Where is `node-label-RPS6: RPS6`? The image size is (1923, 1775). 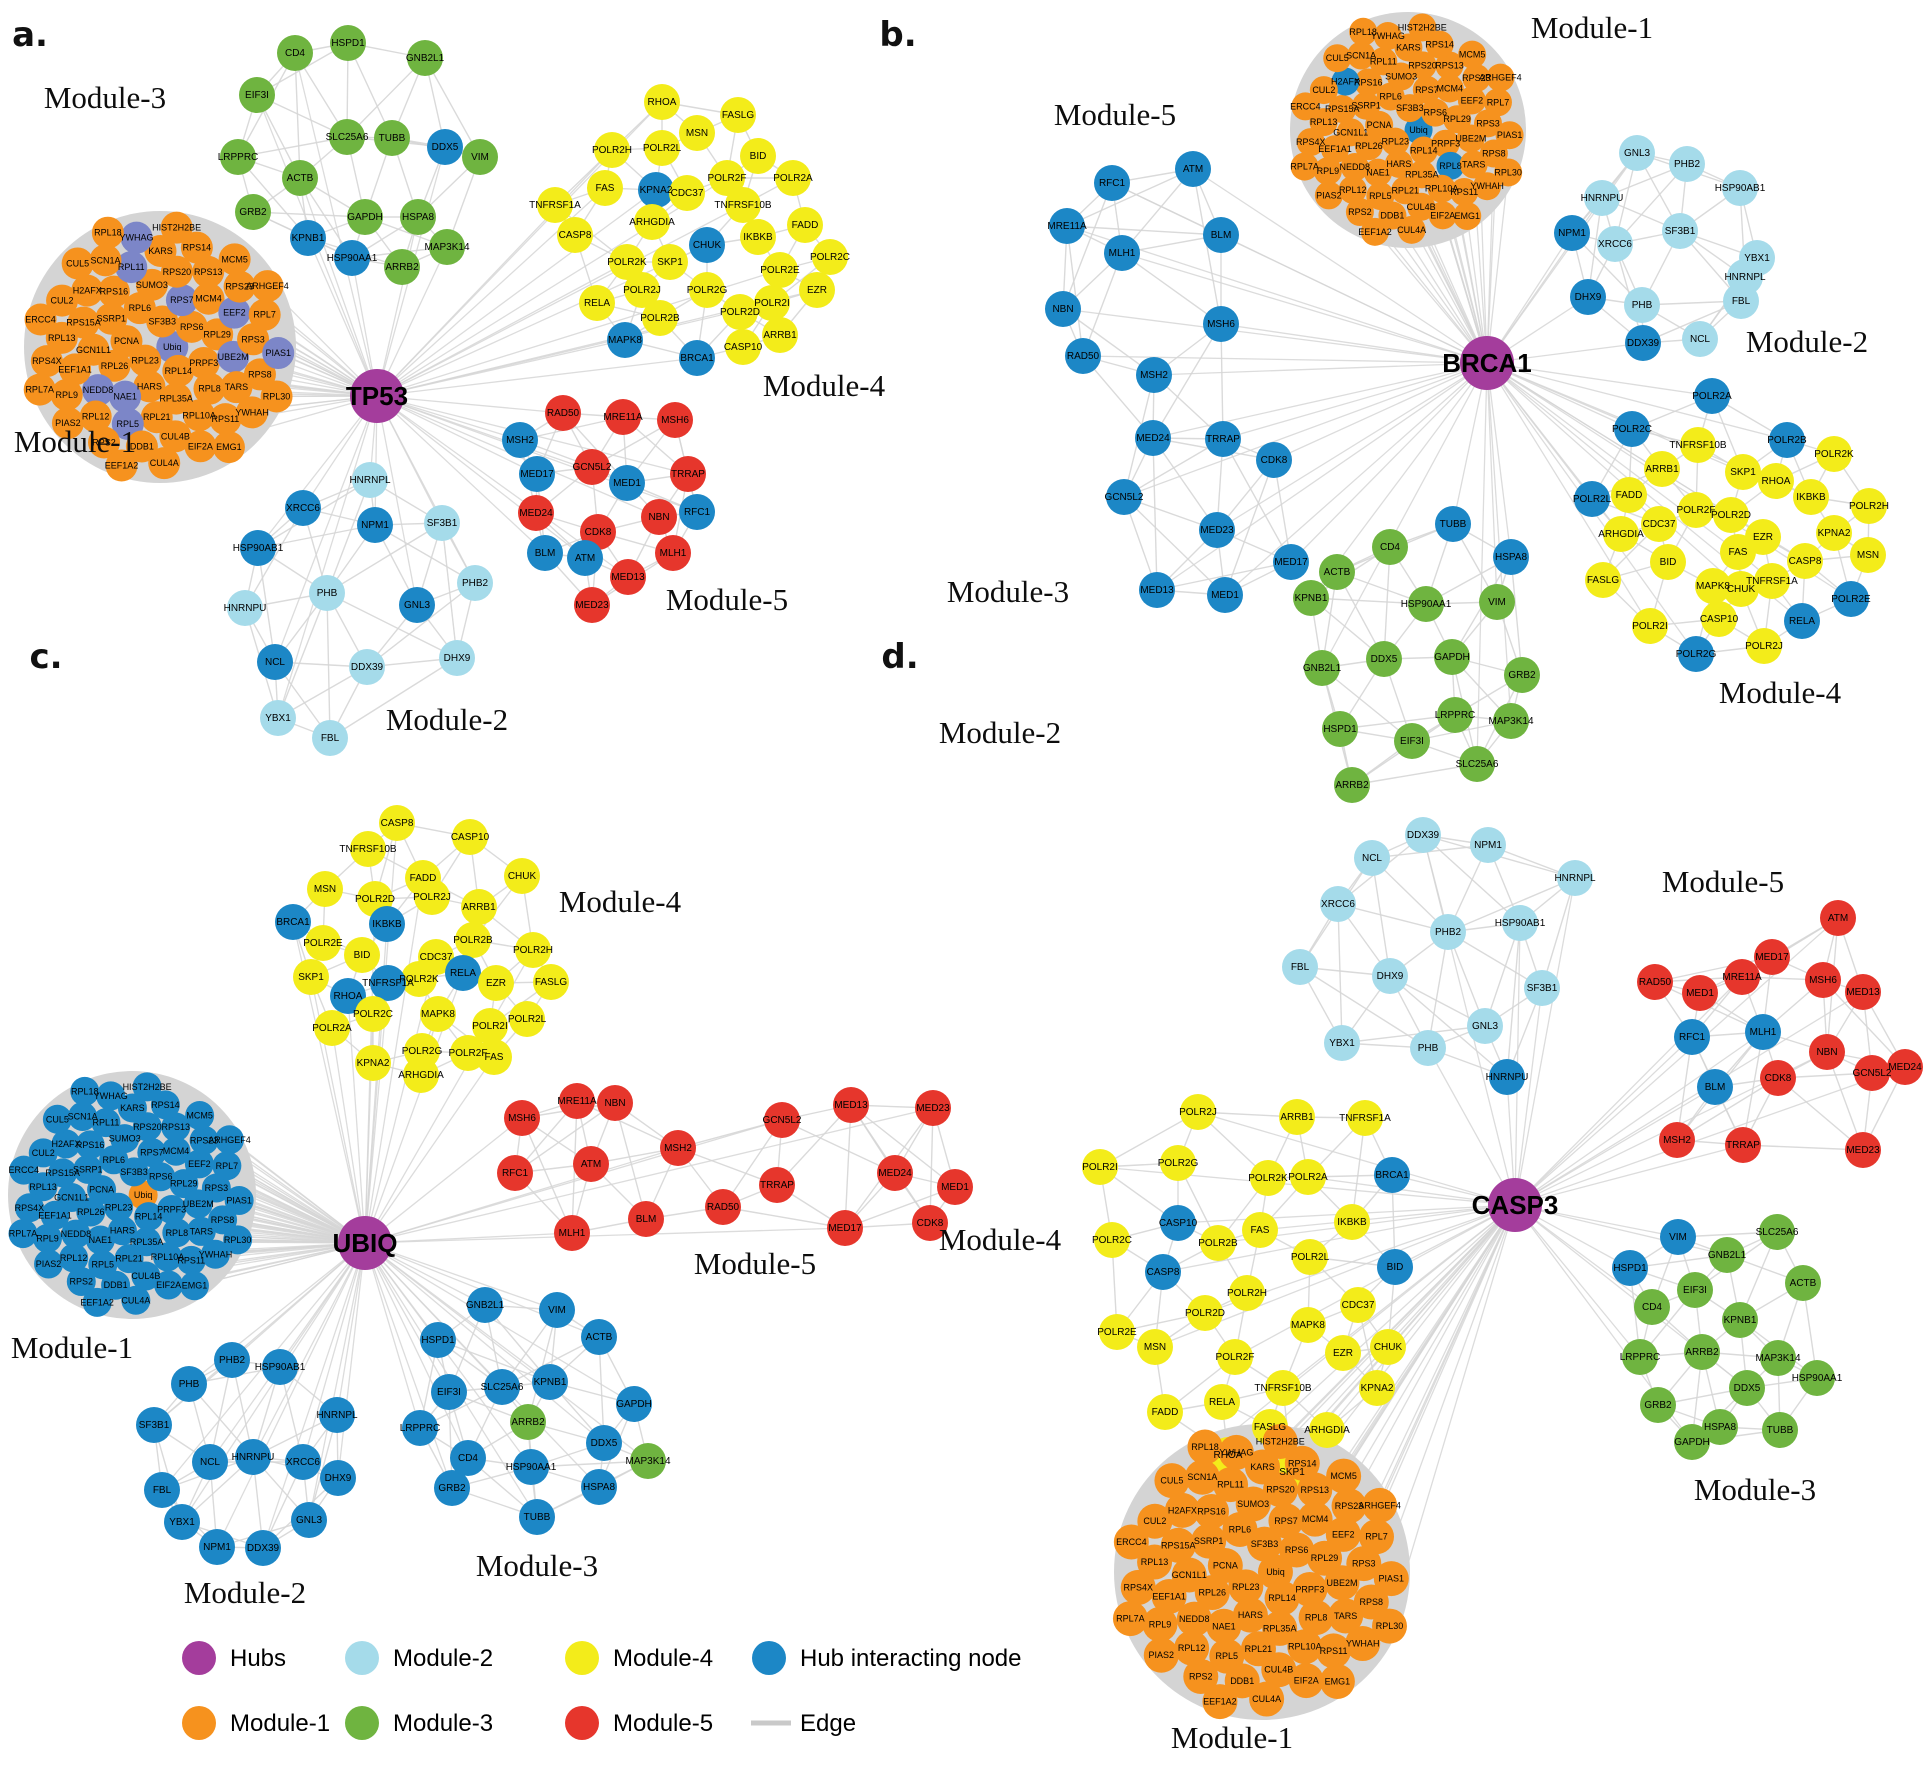 node-label-RPS6: RPS6 is located at coordinates (192, 327).